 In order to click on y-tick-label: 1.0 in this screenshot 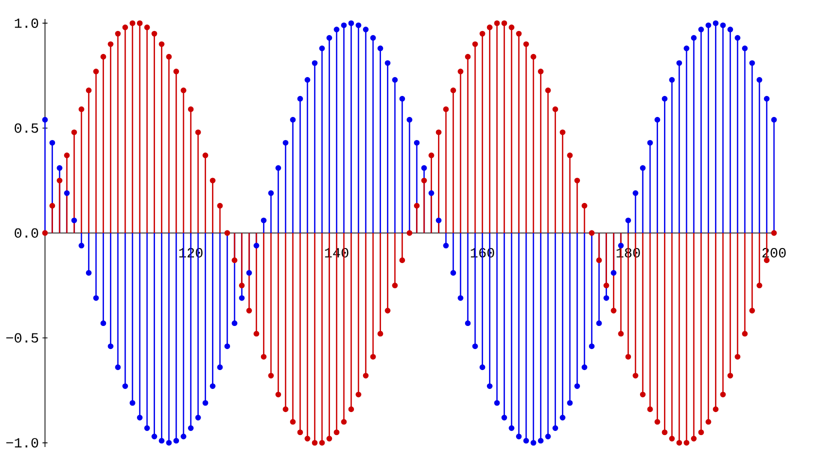, I will do `click(26, 23)`.